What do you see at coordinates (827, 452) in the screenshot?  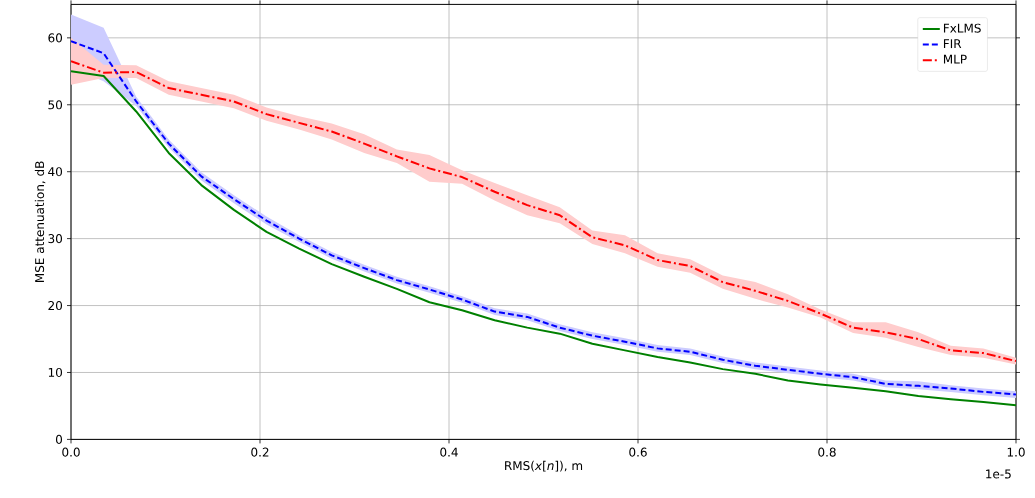 I see `x-tick-label: 0.8` at bounding box center [827, 452].